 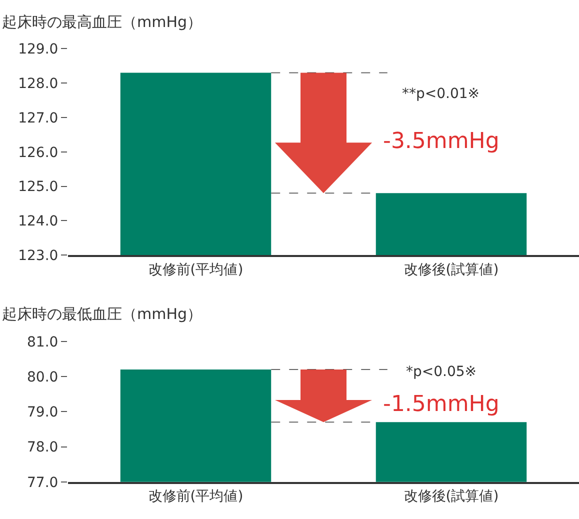 What do you see at coordinates (42, 342) in the screenshot?
I see `y-tick-label: 81.0` at bounding box center [42, 342].